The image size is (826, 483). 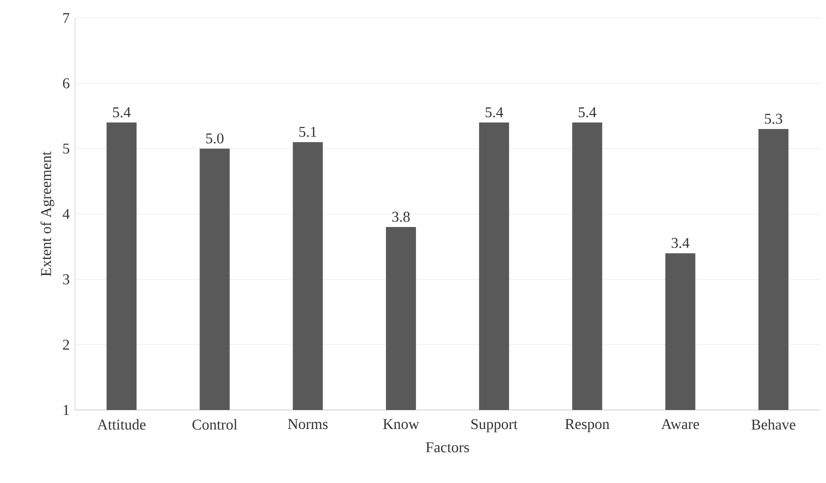 What do you see at coordinates (66, 279) in the screenshot?
I see `y-tick-label: 3` at bounding box center [66, 279].